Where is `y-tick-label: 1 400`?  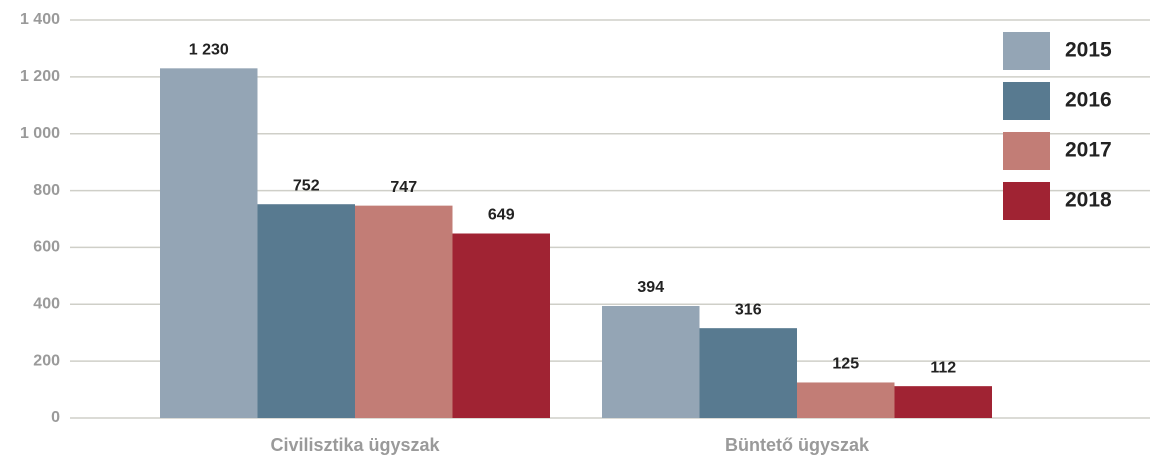
y-tick-label: 1 400 is located at coordinates (40, 19).